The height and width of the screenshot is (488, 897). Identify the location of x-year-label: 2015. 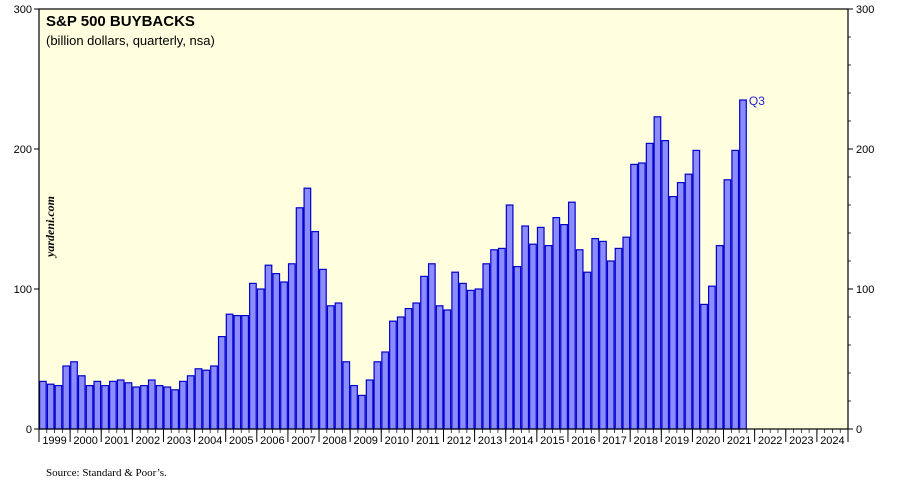
(552, 441).